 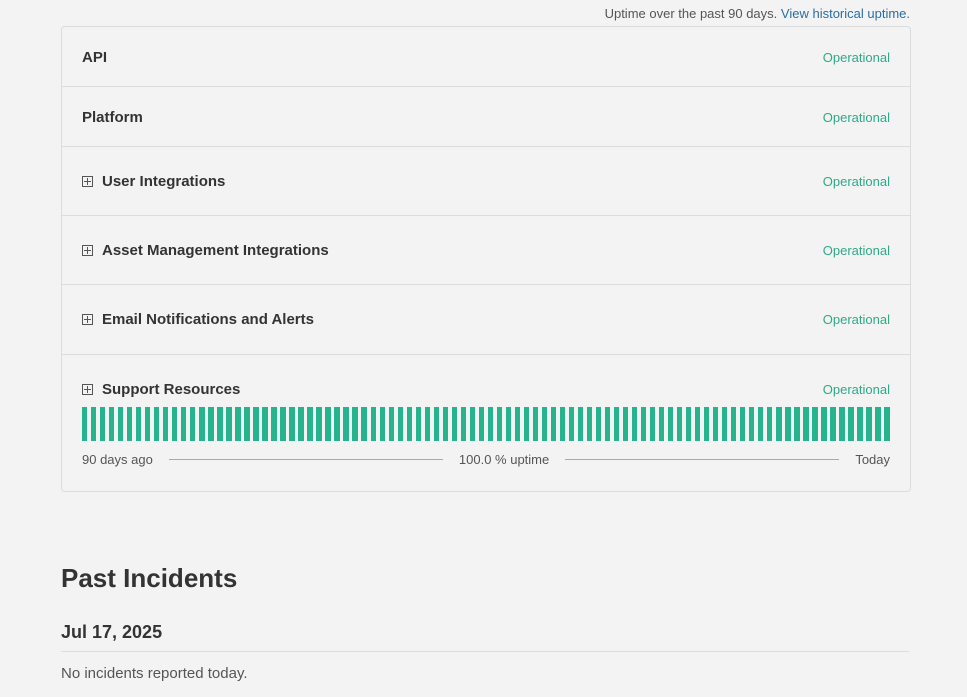 What do you see at coordinates (486, 181) in the screenshot?
I see `component-row-user-integrations: User Integrations Operational` at bounding box center [486, 181].